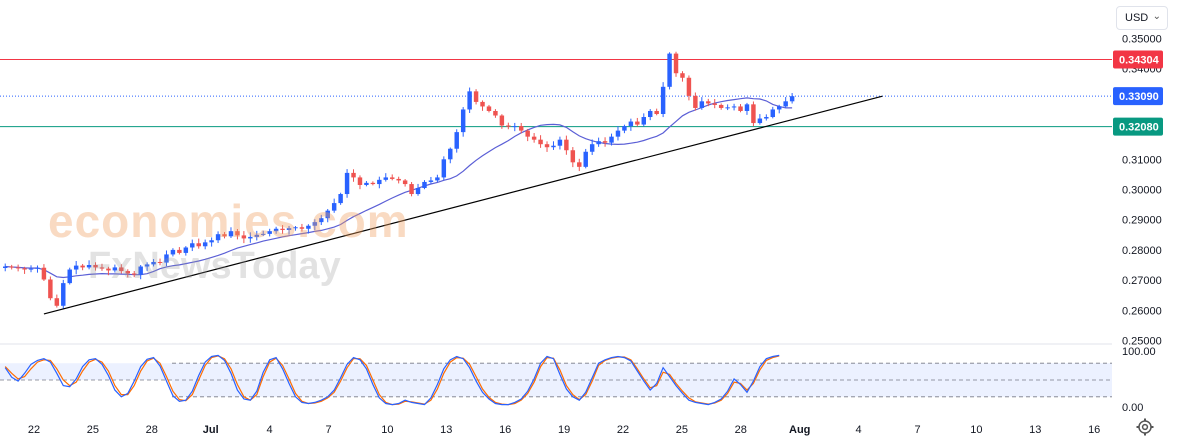 This screenshot has width=1178, height=444. I want to click on support-price-badge, so click(1138, 126).